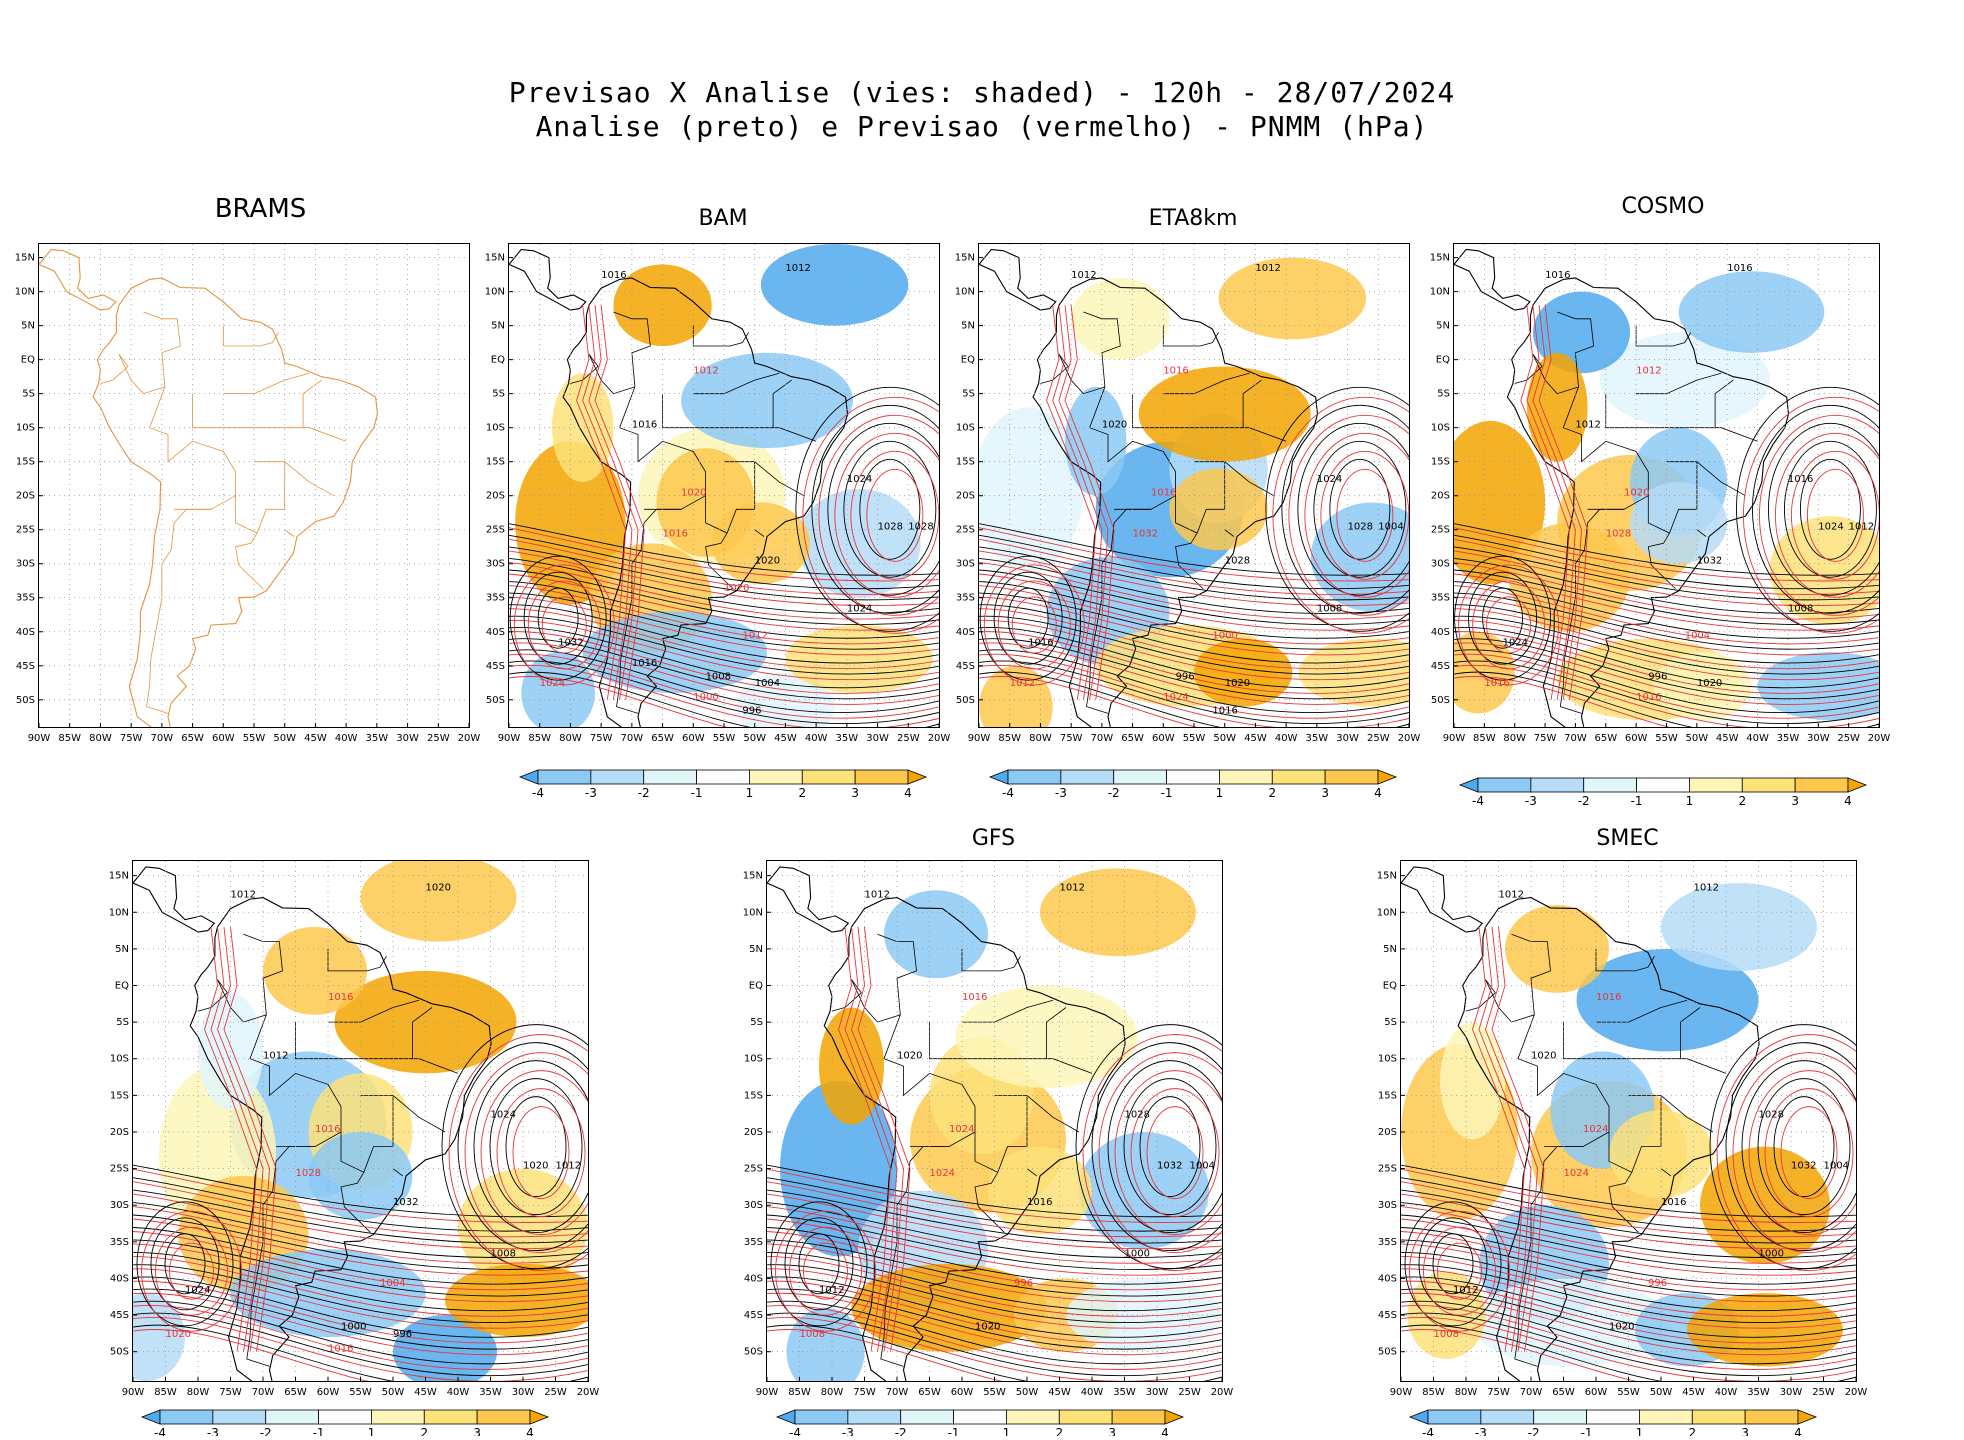  Describe the element at coordinates (1478, 801) in the screenshot. I see `colorbar-label: -4` at that location.